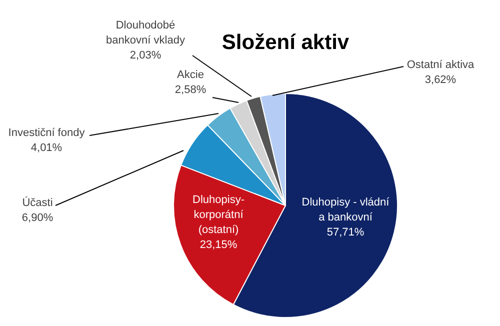 This screenshot has width=500, height=326. What do you see at coordinates (346, 210) in the screenshot?
I see `slice-label: Dluhopisy - vládní a bankovní` at bounding box center [346, 210].